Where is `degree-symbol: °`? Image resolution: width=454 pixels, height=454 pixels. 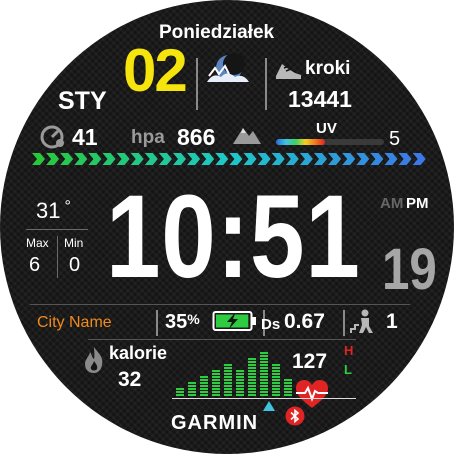 degree-symbol: ° is located at coordinates (67, 206).